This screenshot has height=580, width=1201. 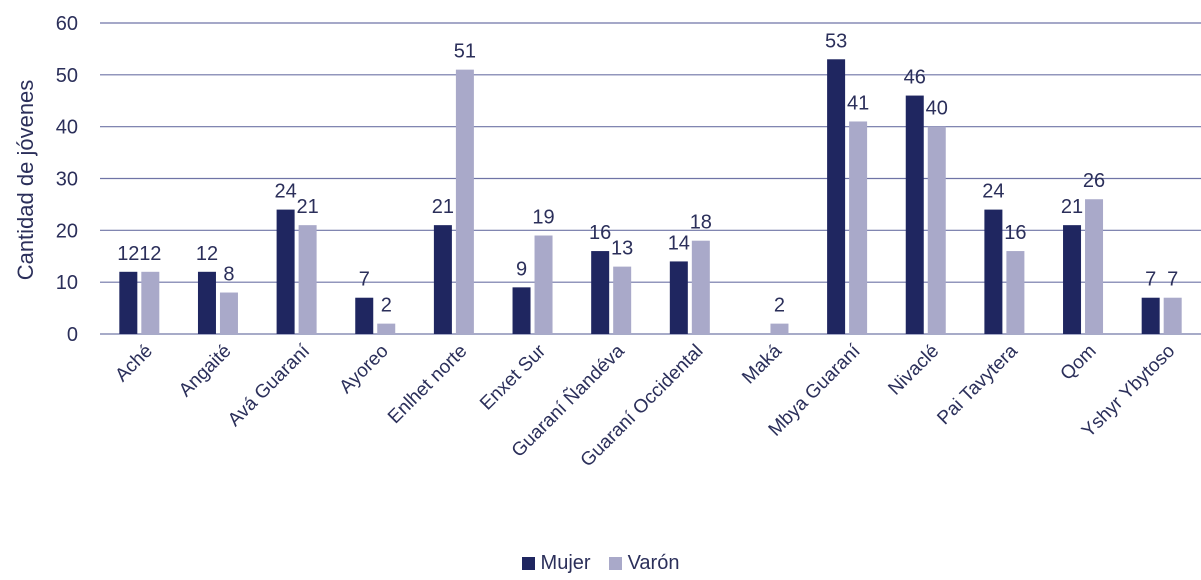 I want to click on legend-item-varon: Varón, so click(x=644, y=563).